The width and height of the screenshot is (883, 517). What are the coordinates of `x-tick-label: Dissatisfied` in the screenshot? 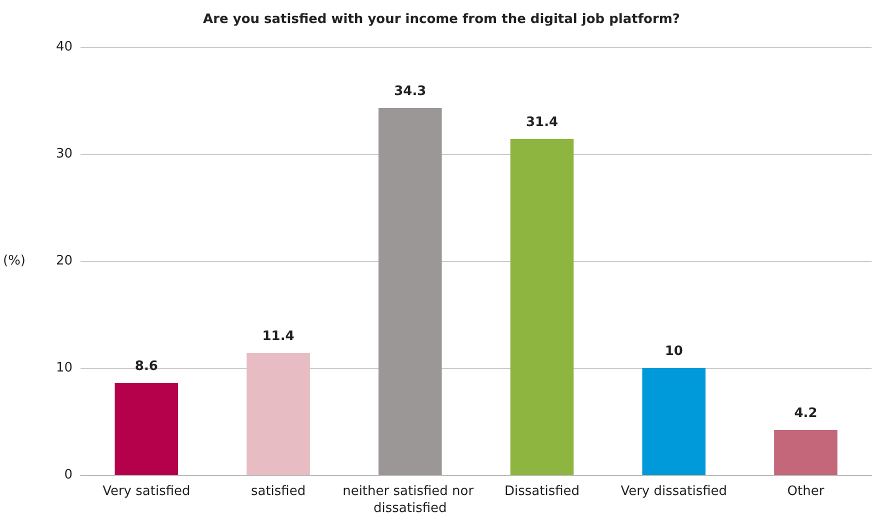 It's located at (542, 491).